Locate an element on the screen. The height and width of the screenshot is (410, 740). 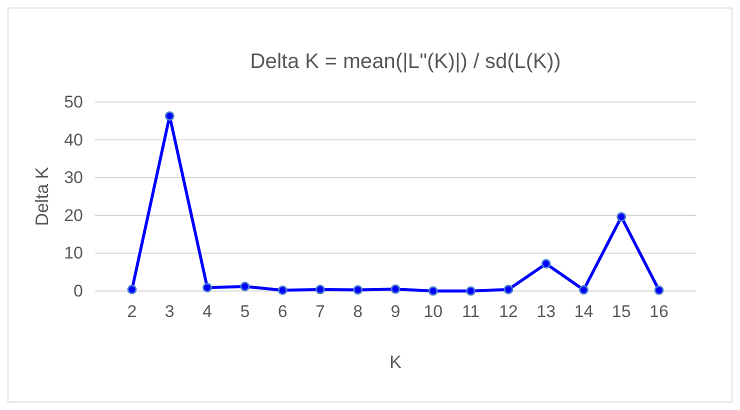
y-tick-label: 50 is located at coordinates (73, 102).